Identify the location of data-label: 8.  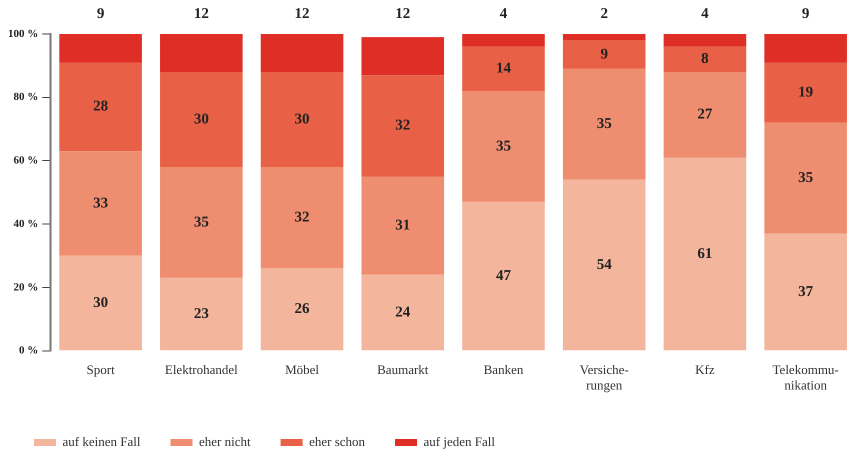
(705, 59).